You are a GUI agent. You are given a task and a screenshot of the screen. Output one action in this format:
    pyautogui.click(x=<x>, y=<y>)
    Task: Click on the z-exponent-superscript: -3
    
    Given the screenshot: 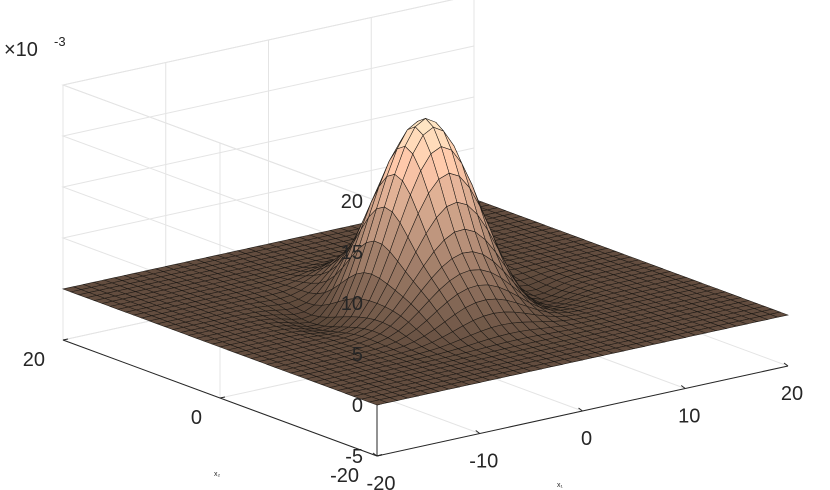 What is the action you would take?
    pyautogui.click(x=60, y=41)
    